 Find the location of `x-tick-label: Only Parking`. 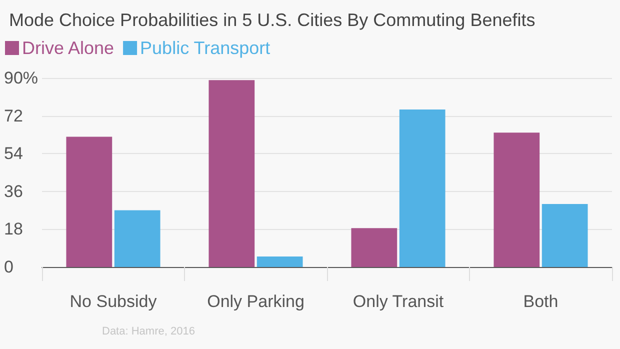

x-tick-label: Only Parking is located at coordinates (255, 301).